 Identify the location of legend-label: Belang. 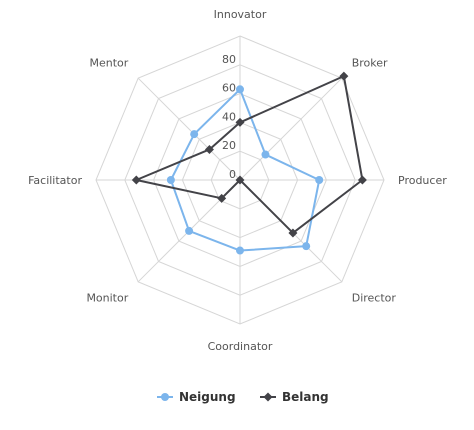
(305, 397).